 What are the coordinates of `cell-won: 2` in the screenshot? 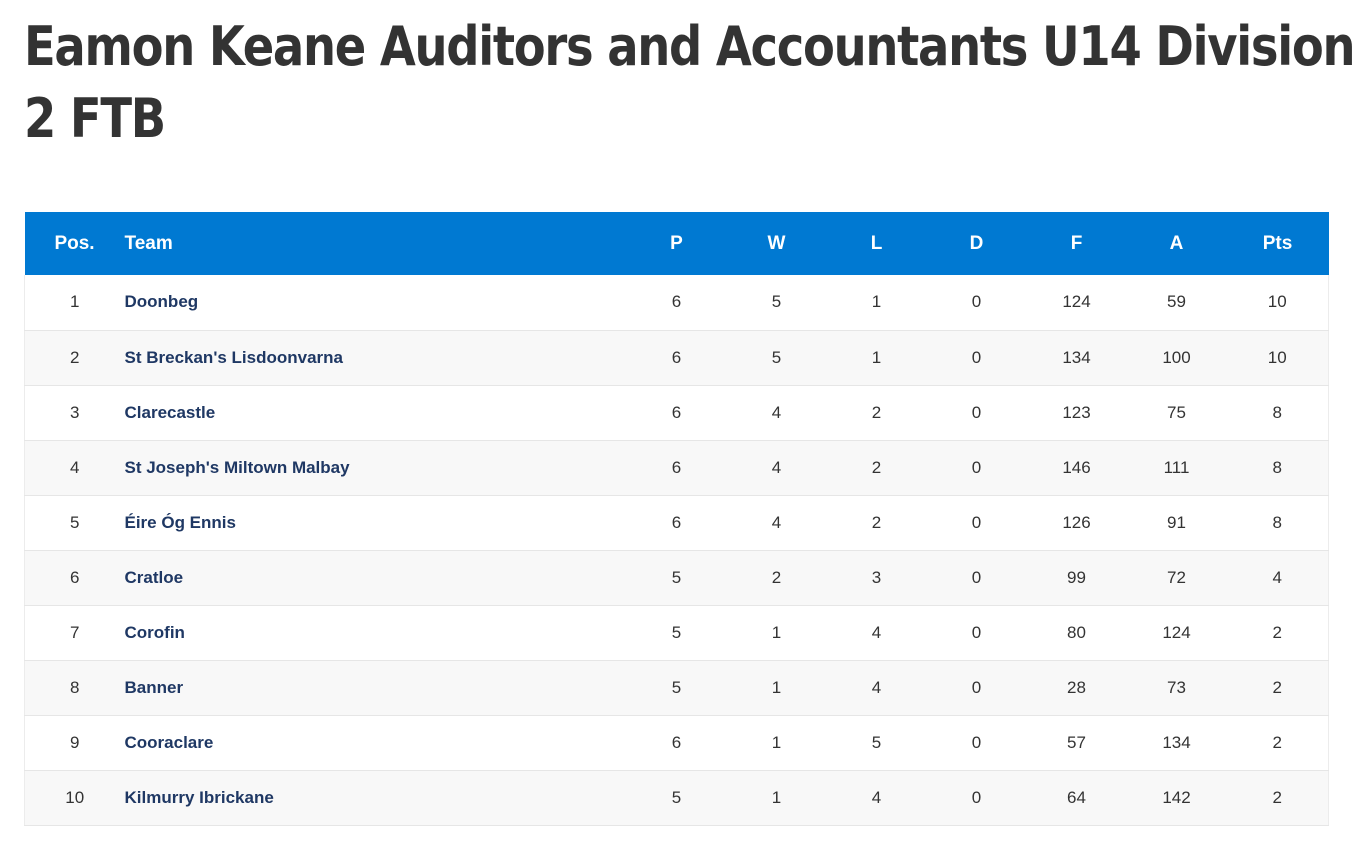 It's located at (776, 577).